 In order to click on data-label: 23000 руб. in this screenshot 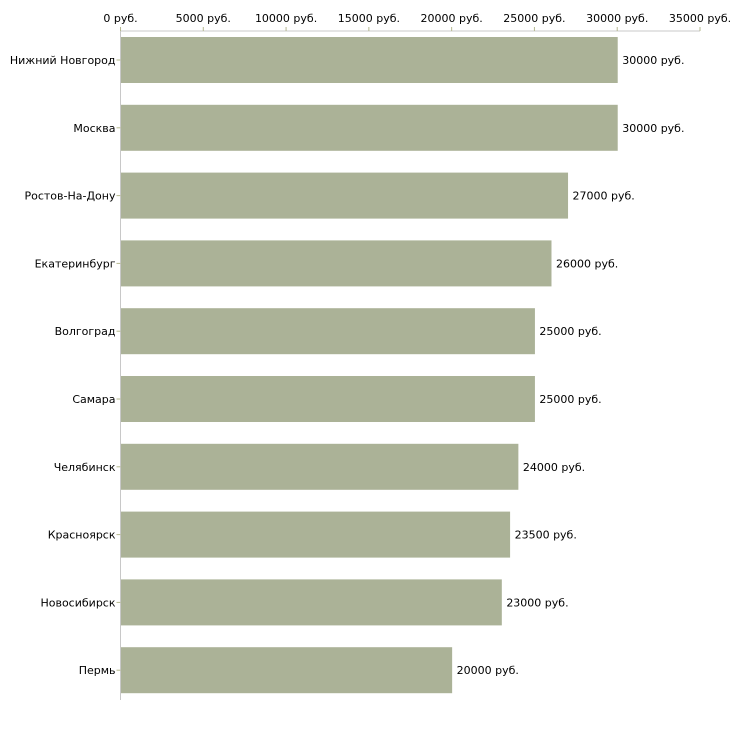, I will do `click(537, 602)`.